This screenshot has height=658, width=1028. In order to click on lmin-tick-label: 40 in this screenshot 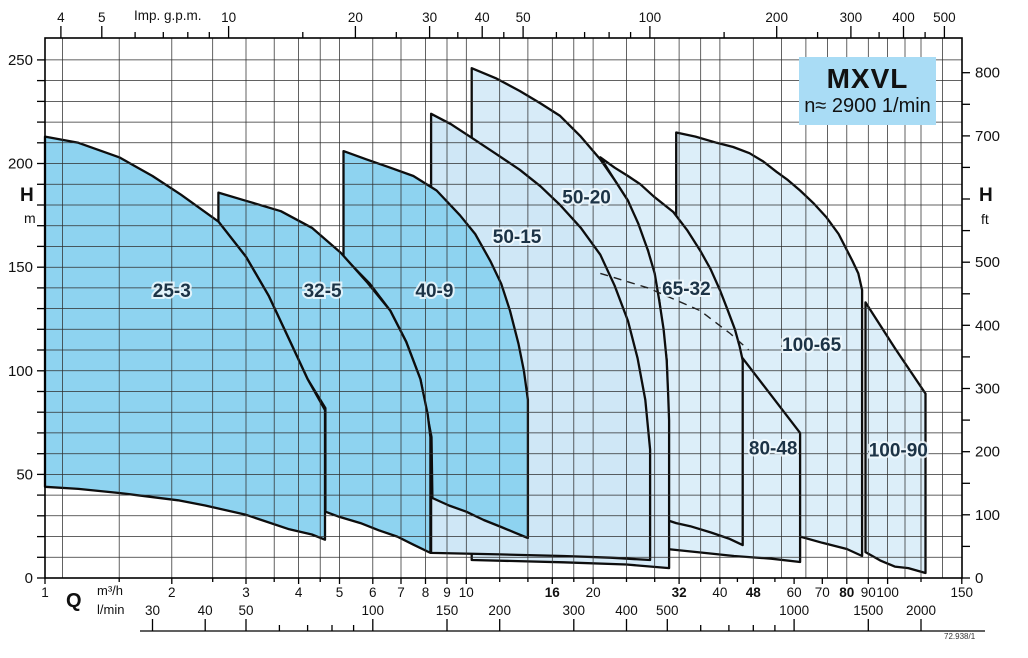, I will do `click(205, 610)`.